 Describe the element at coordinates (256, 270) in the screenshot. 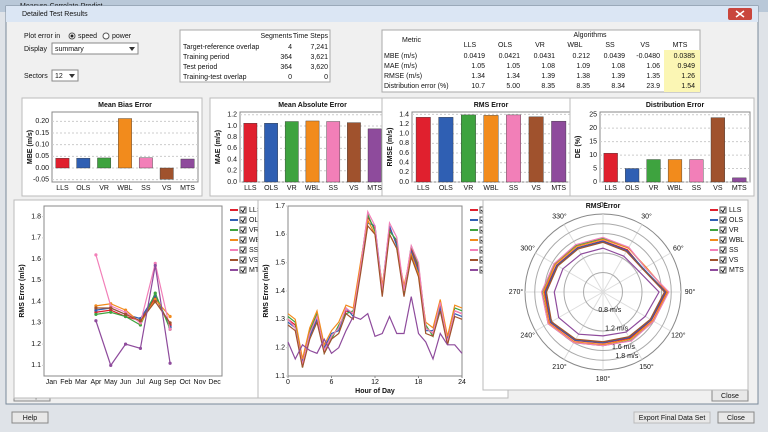

I see `legend-label: MTS` at that location.